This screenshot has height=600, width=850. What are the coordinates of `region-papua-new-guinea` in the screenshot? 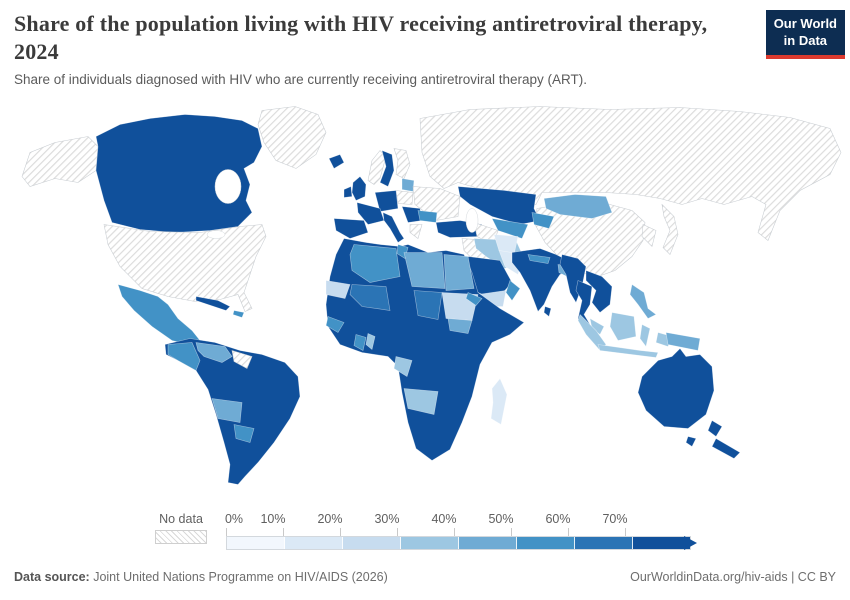 It's located at (683, 341).